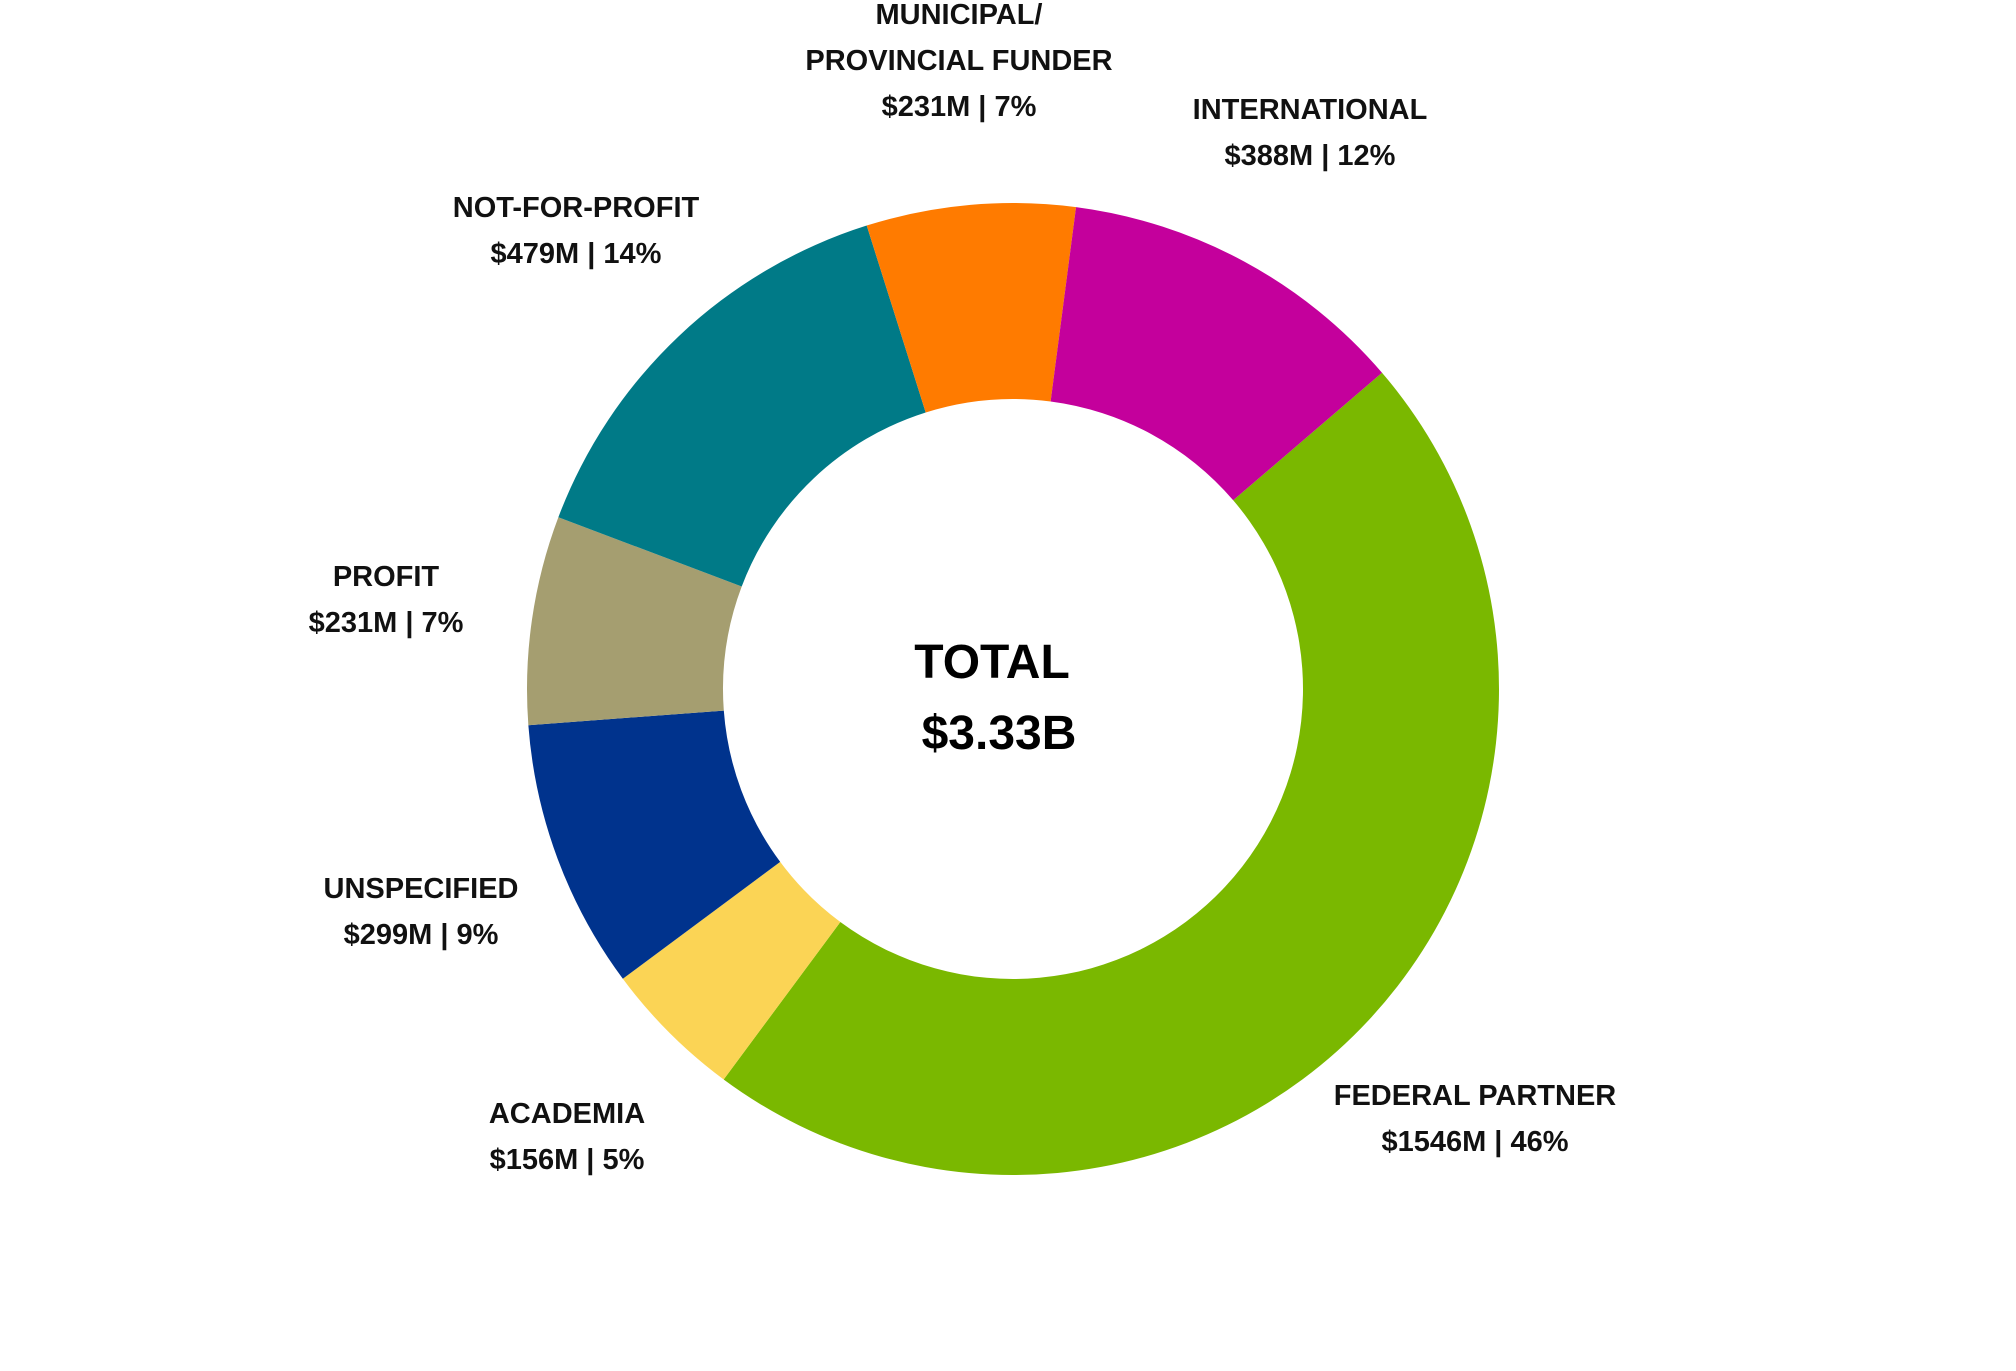 The width and height of the screenshot is (2016, 1371). What do you see at coordinates (576, 231) in the screenshot?
I see `slice-label: NOT-FOR-PROFIT $479M | 14%` at bounding box center [576, 231].